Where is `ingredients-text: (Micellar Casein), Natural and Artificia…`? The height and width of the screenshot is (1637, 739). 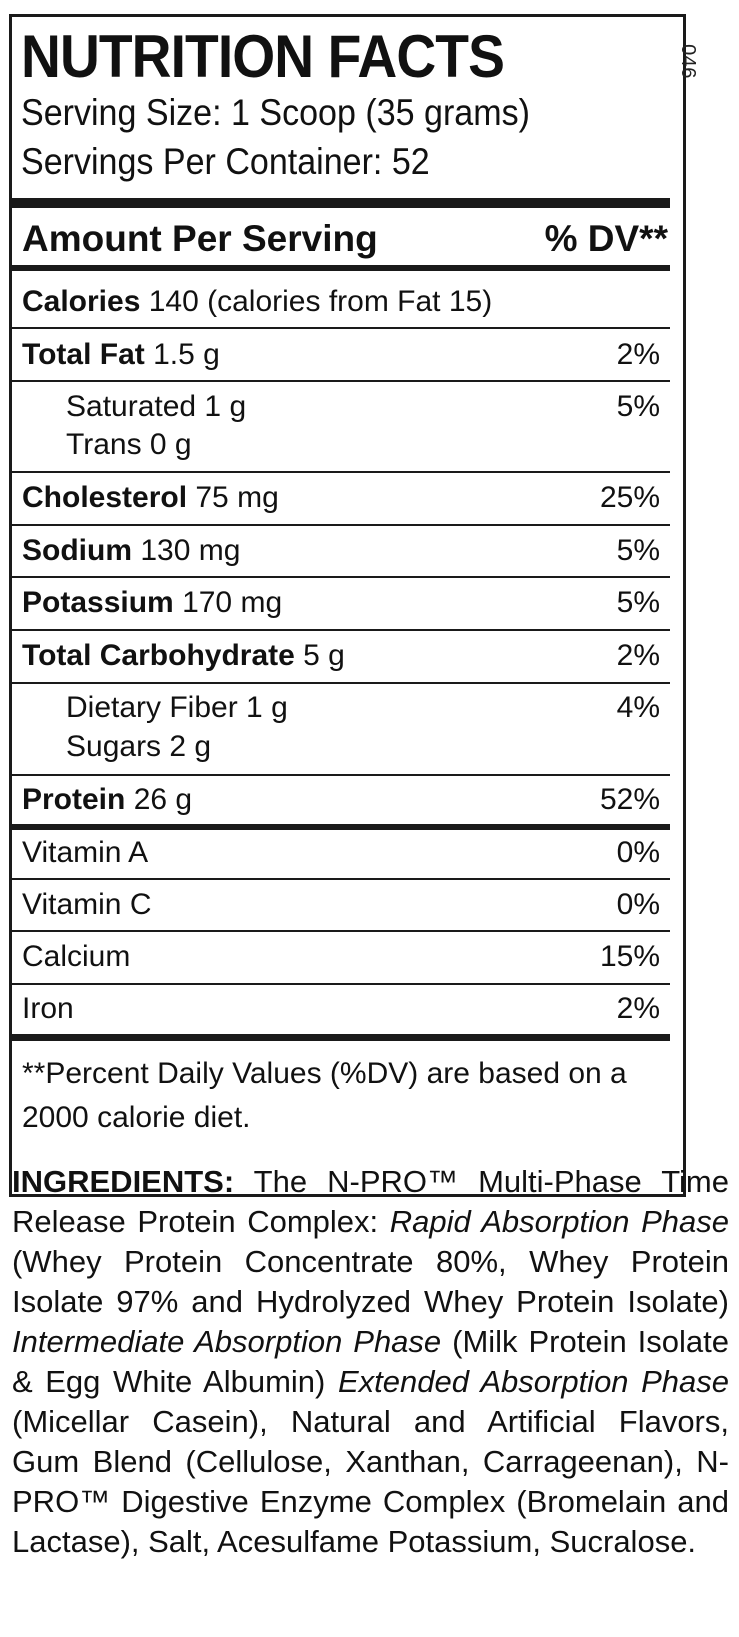
ingredients-text: (Micellar Casein), Natural and Artificia… is located at coordinates (370, 1481).